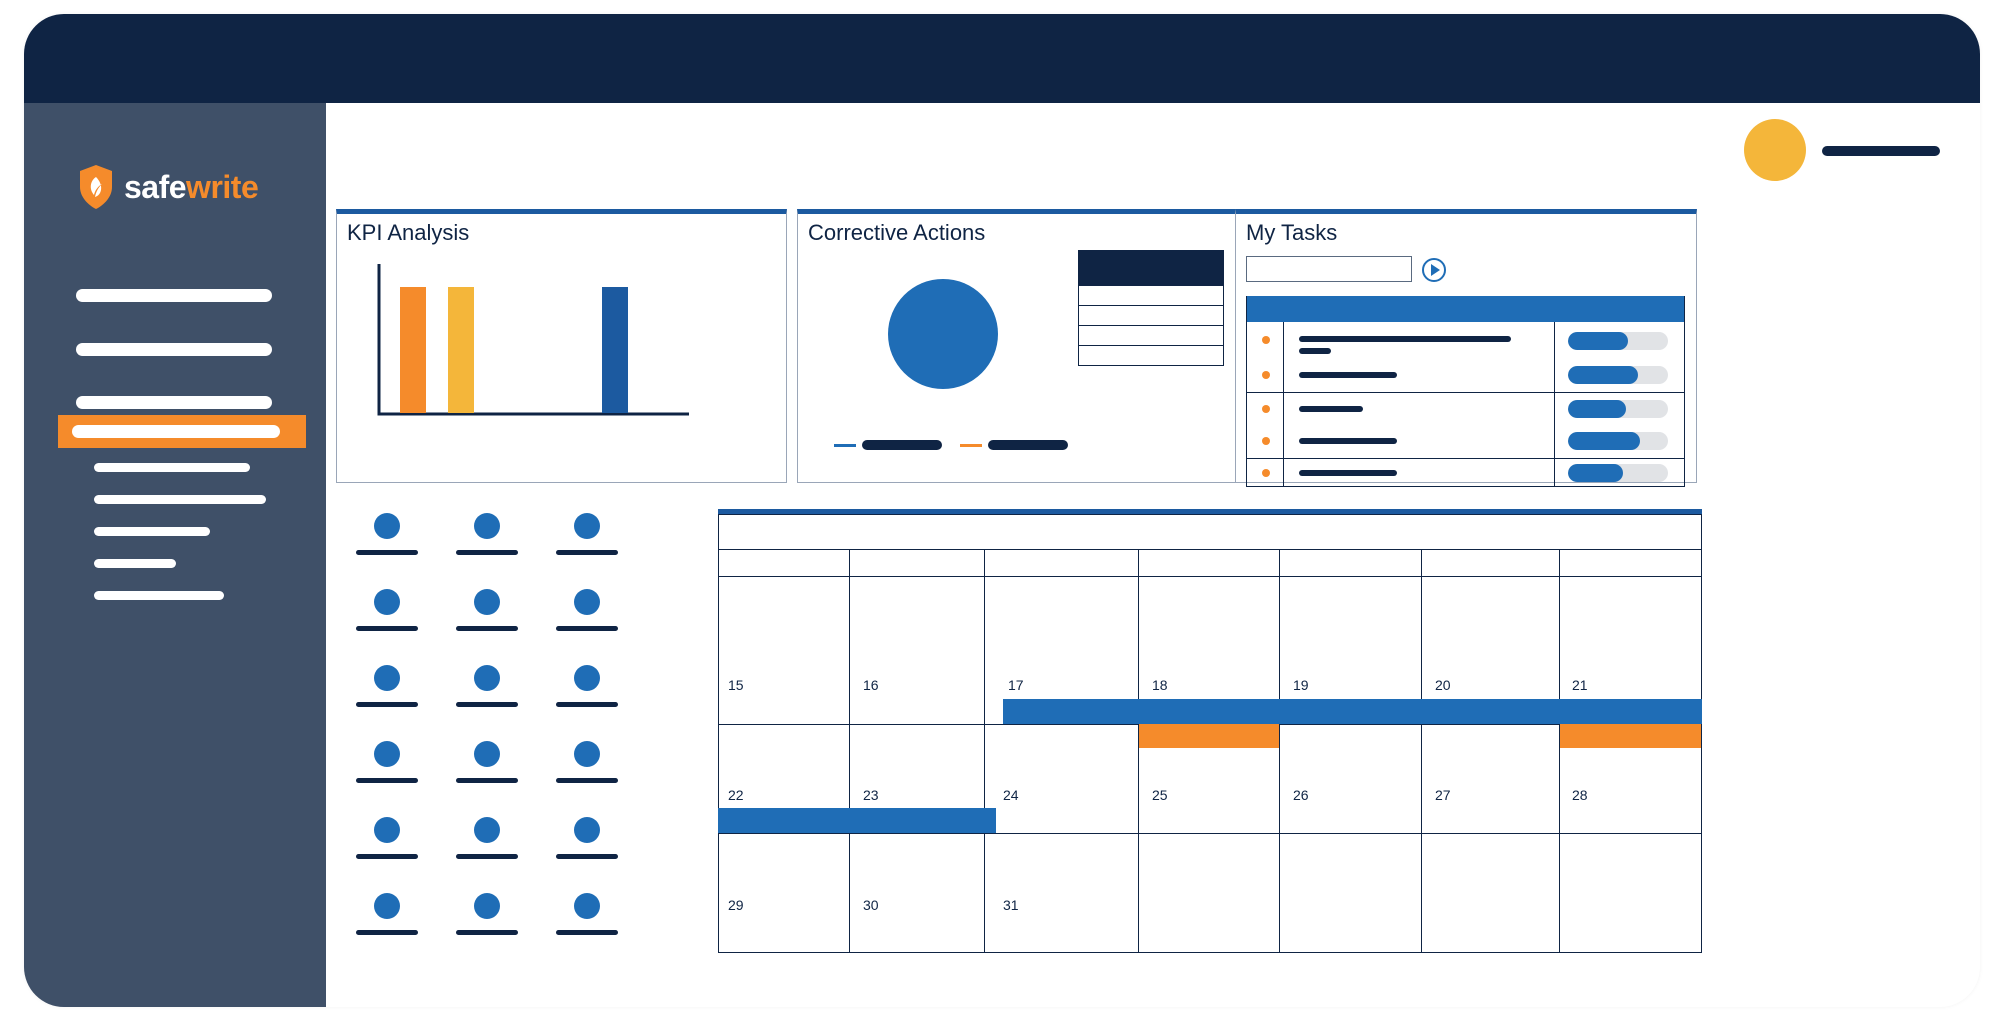 The height and width of the screenshot is (1022, 2000). I want to click on task-row-divider, so click(1465, 458).